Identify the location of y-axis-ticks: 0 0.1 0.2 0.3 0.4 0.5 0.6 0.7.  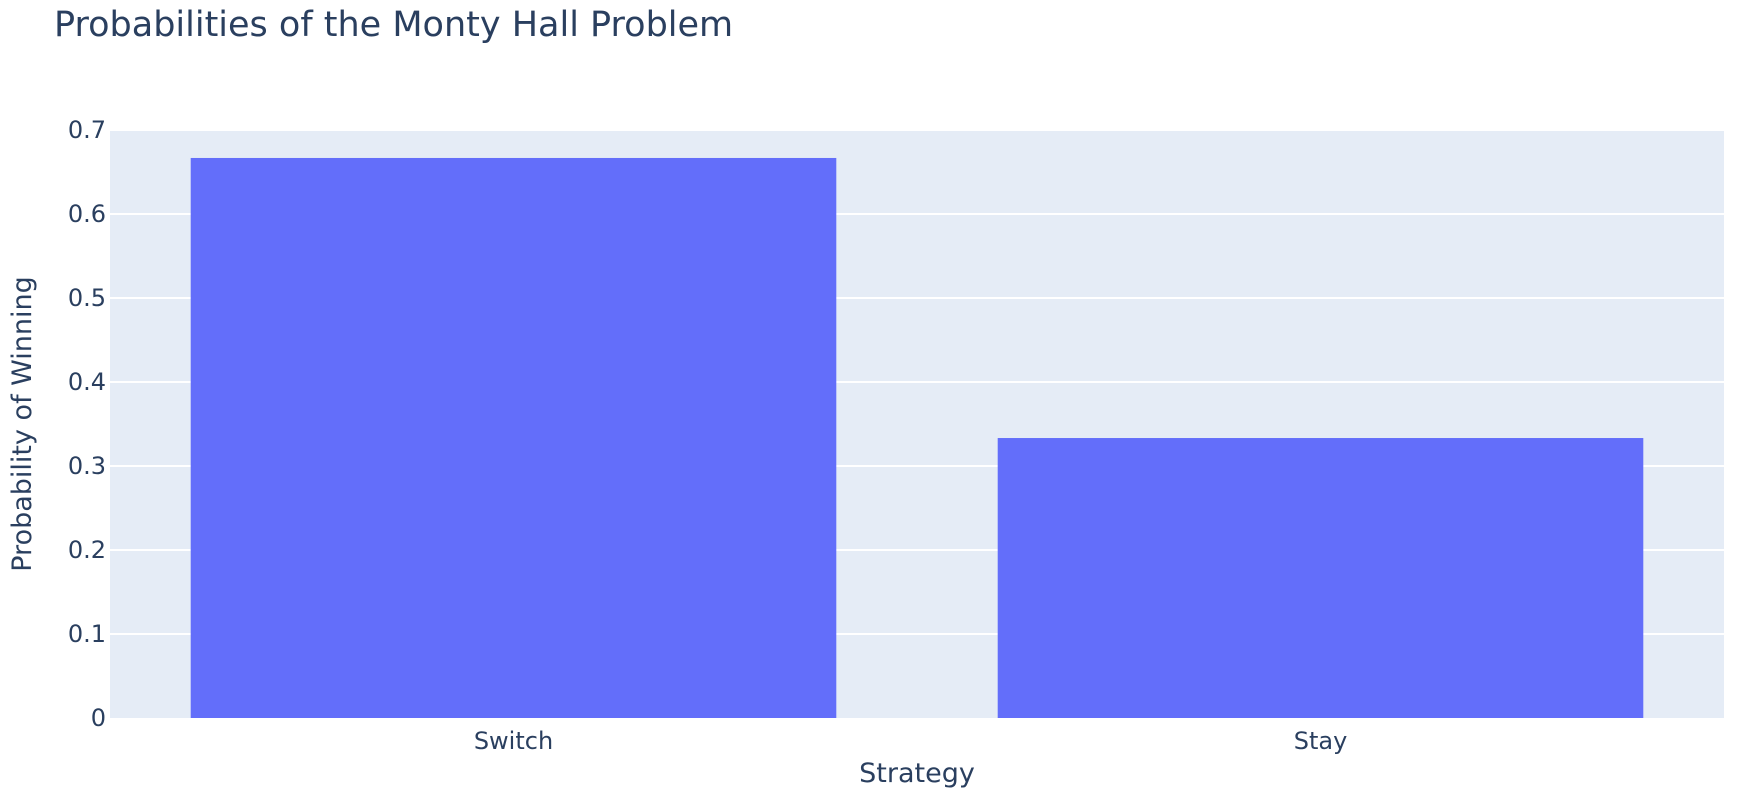
(87, 424).